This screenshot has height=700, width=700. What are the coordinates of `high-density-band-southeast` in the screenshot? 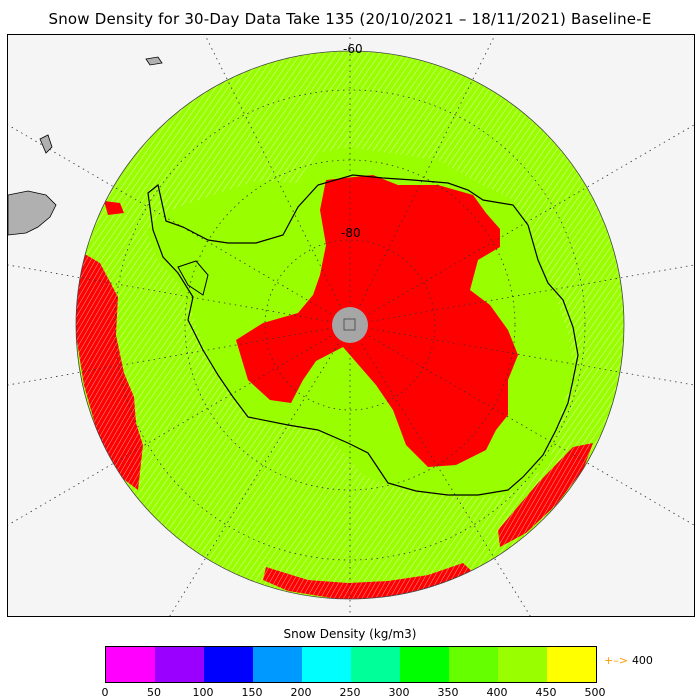 It's located at (545, 495).